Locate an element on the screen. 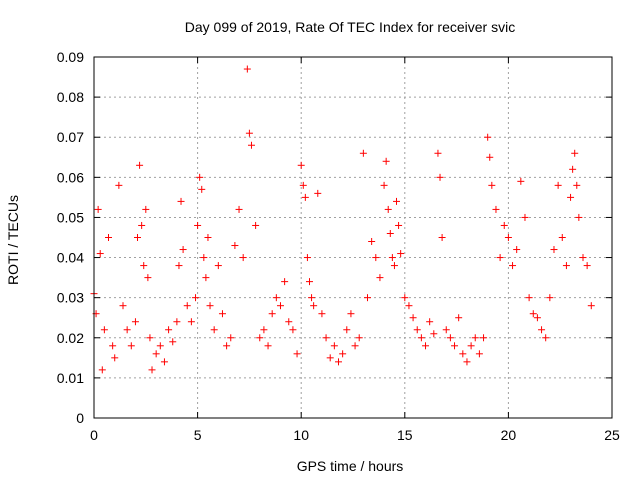 The height and width of the screenshot is (480, 640). y-tick-label: 0.06 is located at coordinates (70, 177).